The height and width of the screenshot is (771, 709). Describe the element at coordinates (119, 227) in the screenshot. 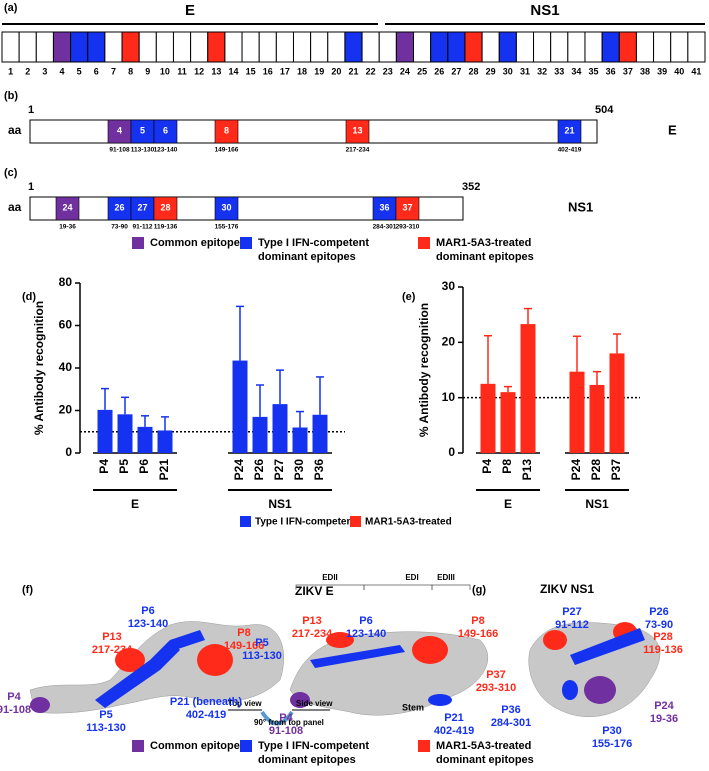

I see `epitope-range: 73-90` at that location.